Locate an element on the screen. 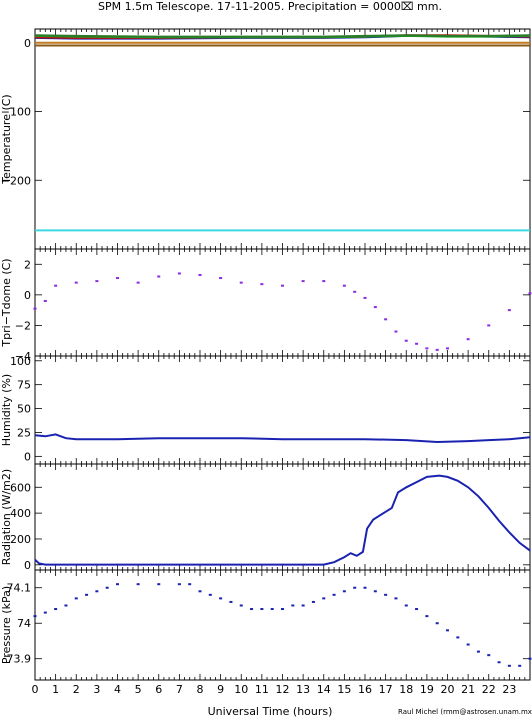  radiation-y-tick-label: 0 is located at coordinates (27, 565).